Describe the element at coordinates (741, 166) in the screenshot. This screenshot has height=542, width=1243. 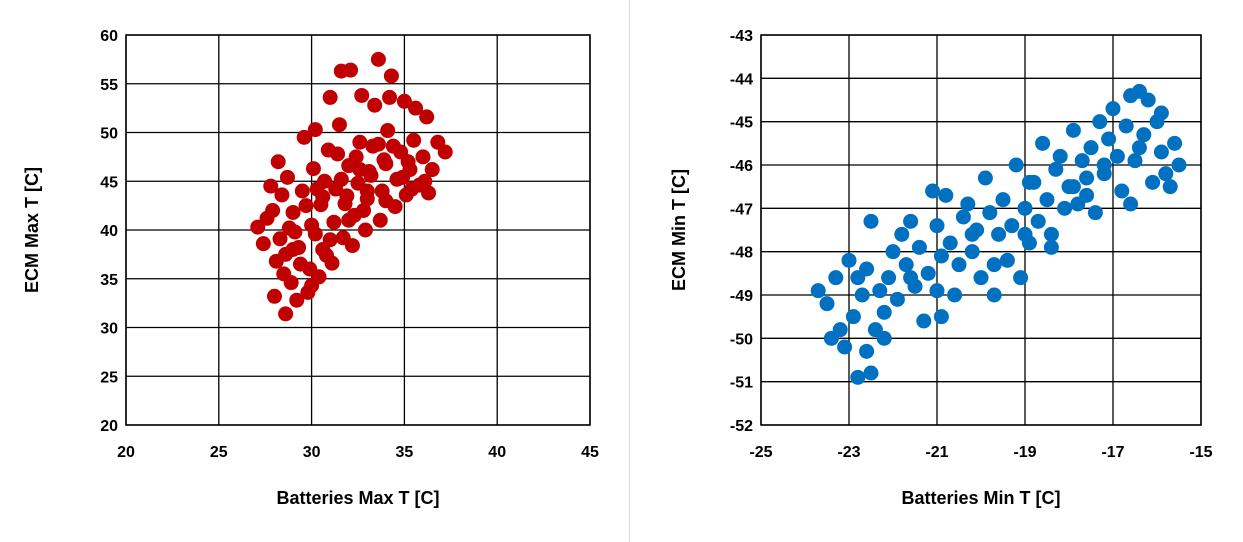
I see `y-tick-label: -46` at that location.